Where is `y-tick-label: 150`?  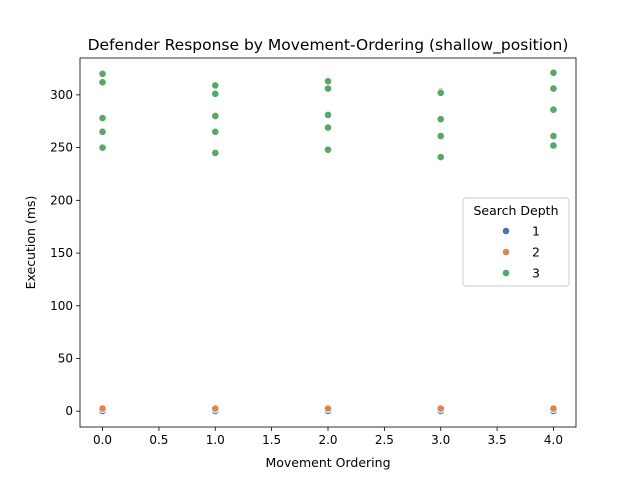 y-tick-label: 150 is located at coordinates (61, 253).